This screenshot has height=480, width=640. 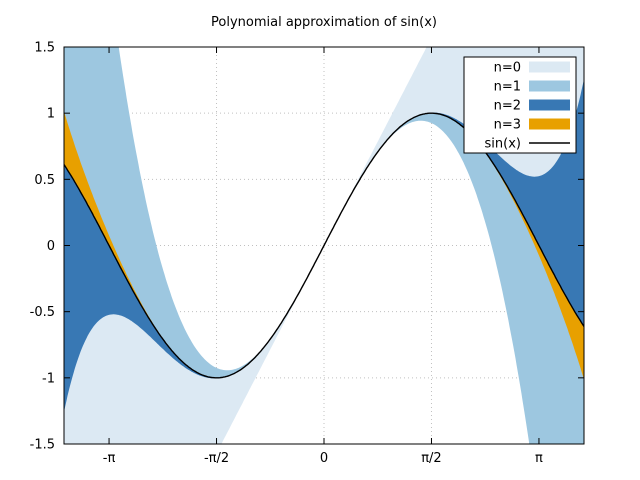 I want to click on legend-entry-n=1: n=1, so click(x=532, y=87).